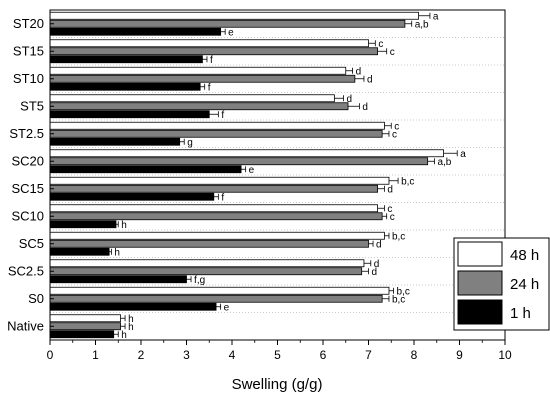 Image resolution: width=550 pixels, height=400 pixels. I want to click on category-label: SC20, so click(27, 160).